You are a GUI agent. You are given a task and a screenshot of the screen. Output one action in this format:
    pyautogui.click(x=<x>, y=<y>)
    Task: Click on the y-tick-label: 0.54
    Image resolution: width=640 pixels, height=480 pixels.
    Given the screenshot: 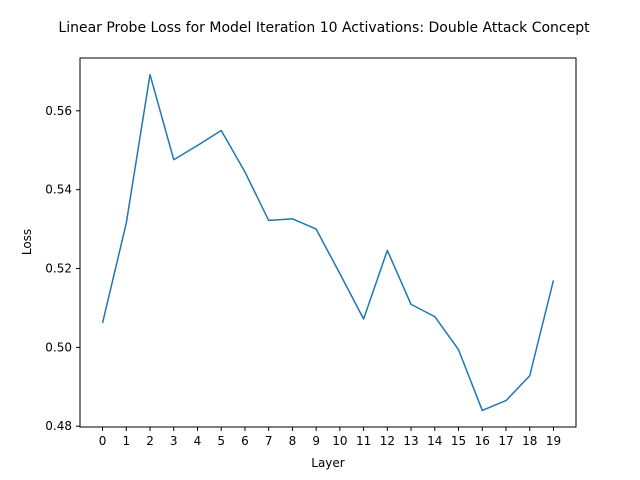 What is the action you would take?
    pyautogui.click(x=58, y=190)
    